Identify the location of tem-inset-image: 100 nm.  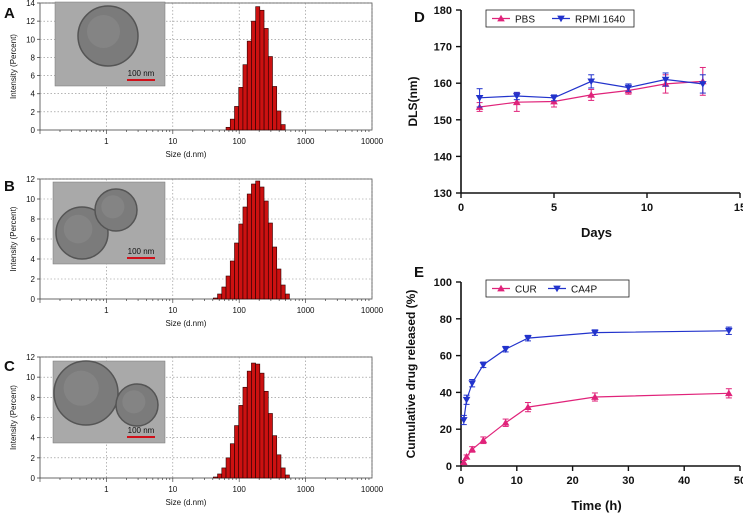
(109, 402).